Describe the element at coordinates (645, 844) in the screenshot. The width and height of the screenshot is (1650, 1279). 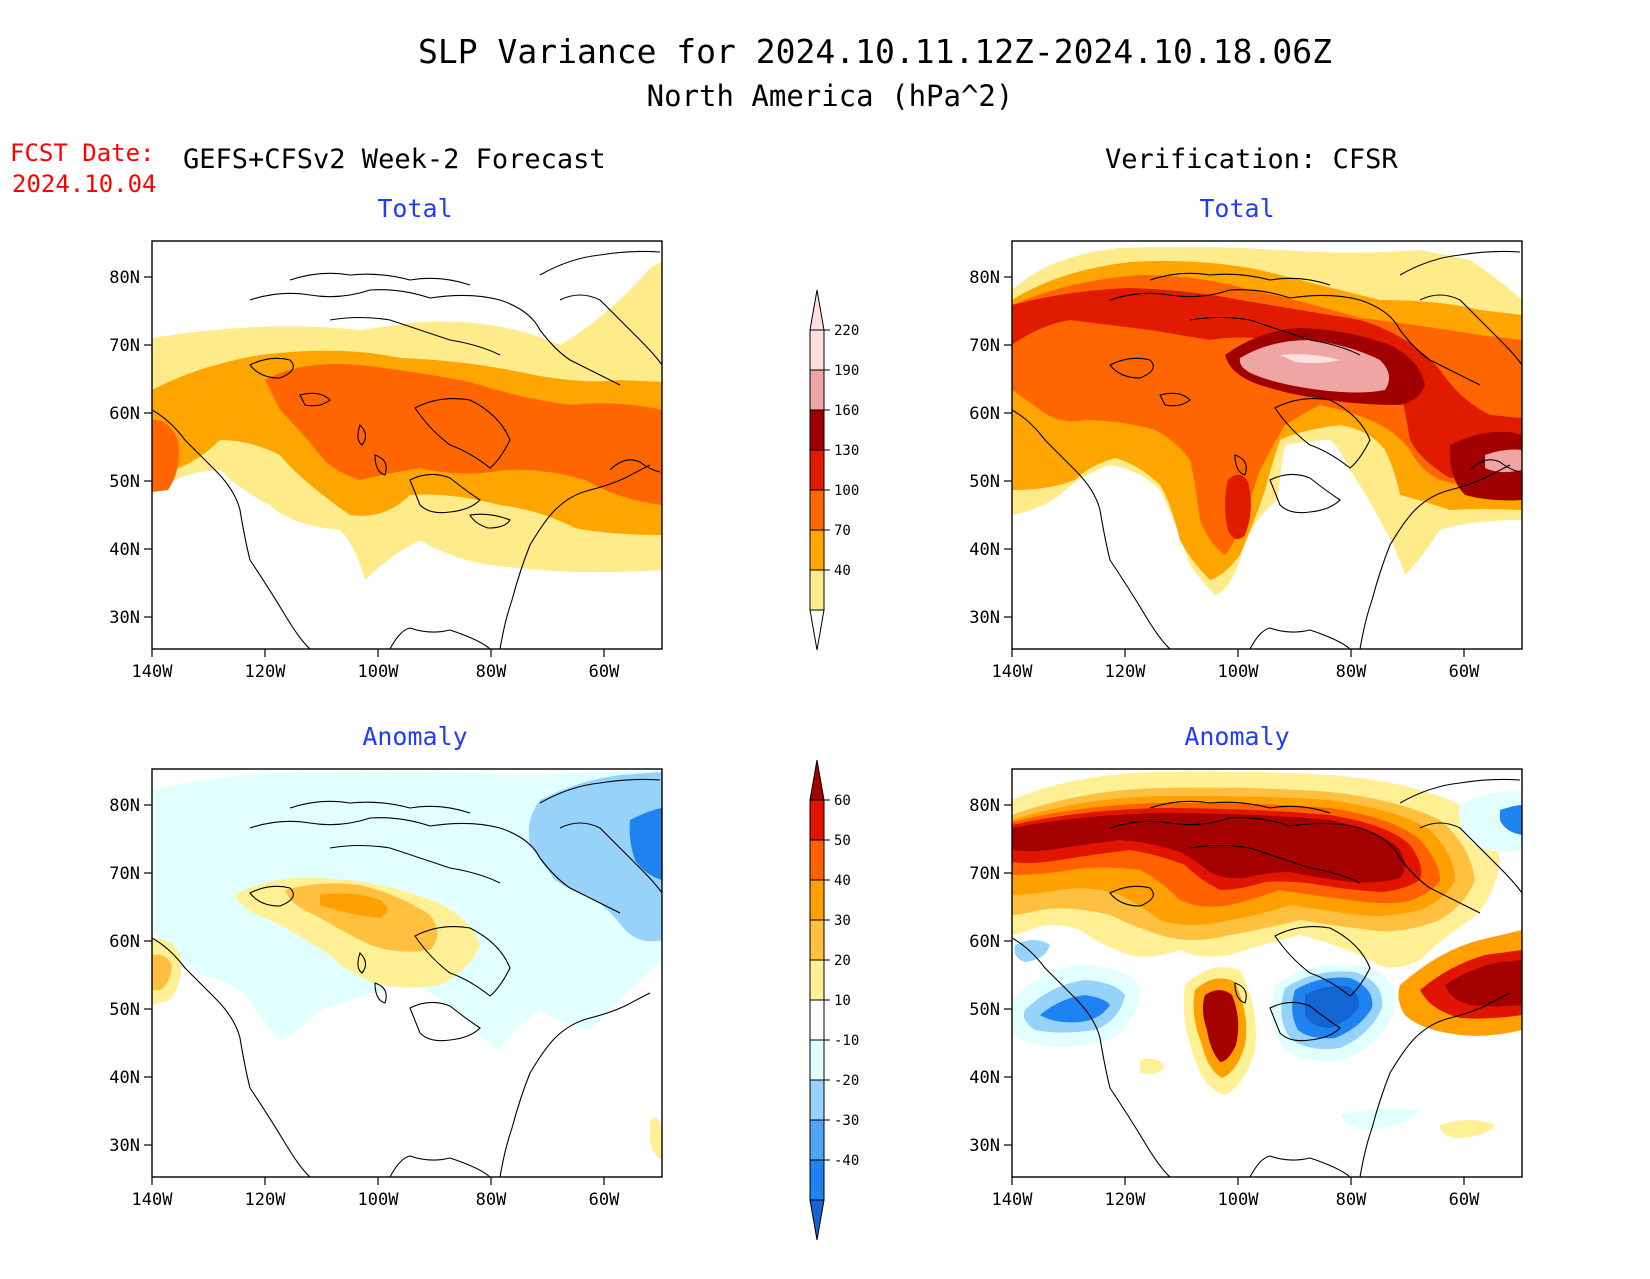
I see `shade-neg30-neg40` at that location.